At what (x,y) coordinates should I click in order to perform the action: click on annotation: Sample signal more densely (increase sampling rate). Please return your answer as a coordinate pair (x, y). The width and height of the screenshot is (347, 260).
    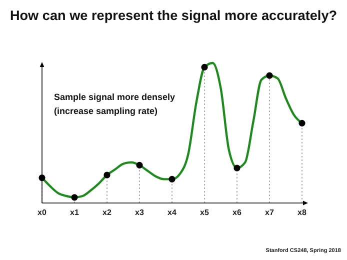
    Looking at the image, I should click on (115, 104).